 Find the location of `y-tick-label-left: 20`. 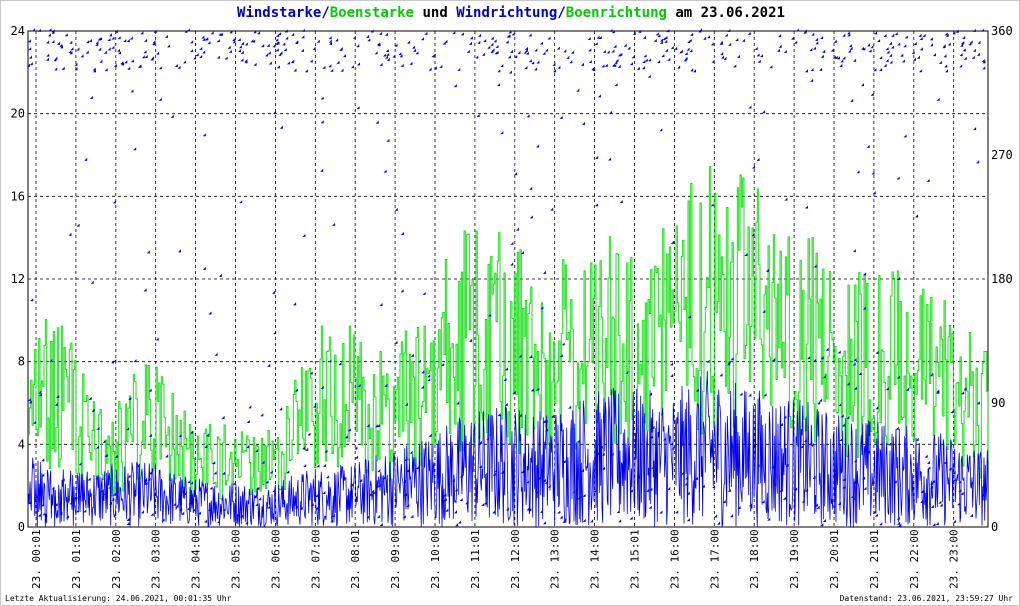

y-tick-label-left: 20 is located at coordinates (18, 114).